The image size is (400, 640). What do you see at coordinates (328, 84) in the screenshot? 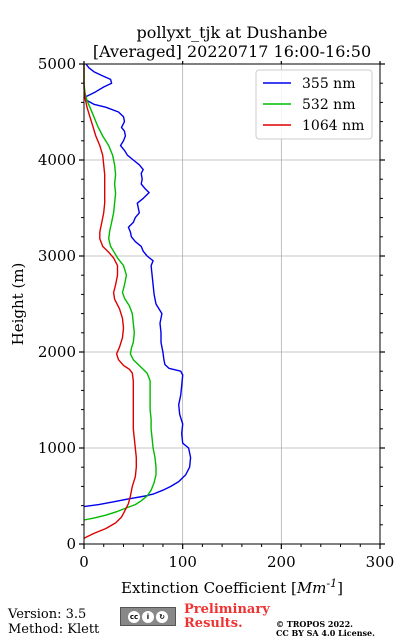
I see `legend-label: 355 nm` at bounding box center [328, 84].